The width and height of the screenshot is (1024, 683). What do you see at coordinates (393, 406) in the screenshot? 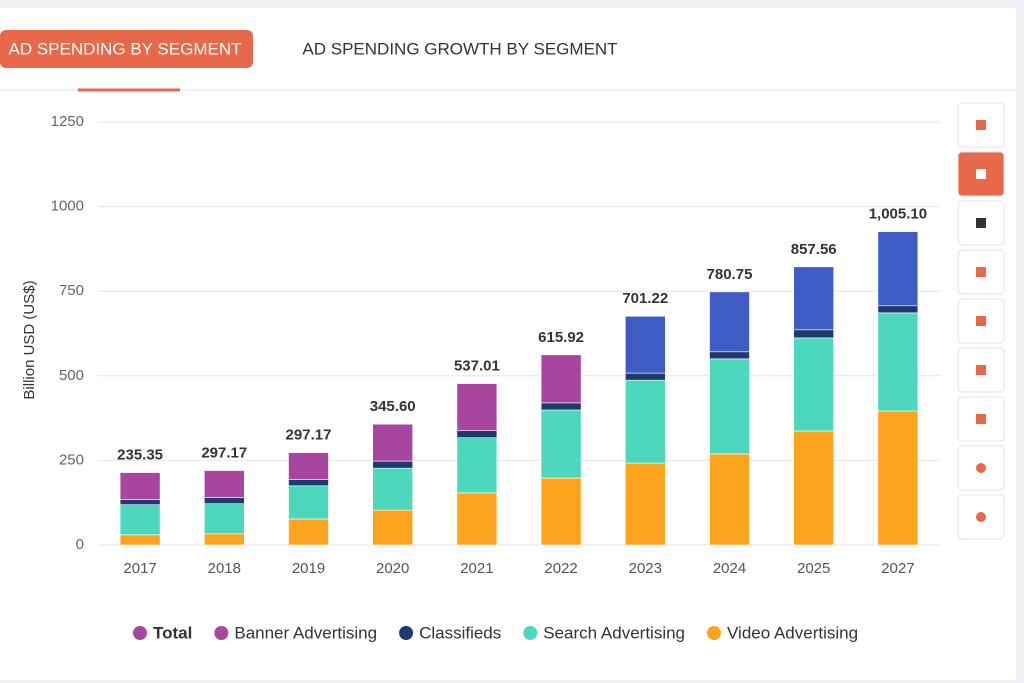
I see `total-label: 345.60` at bounding box center [393, 406].